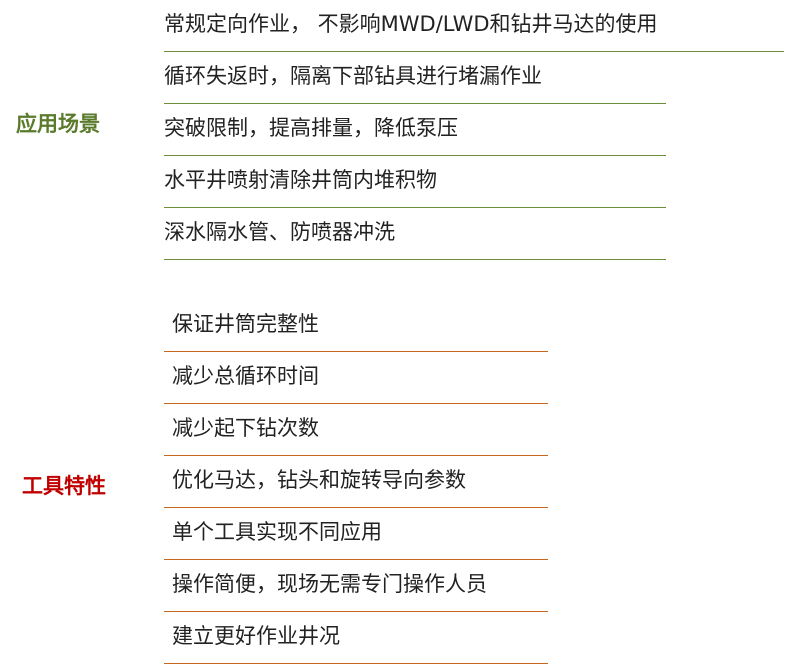 The width and height of the screenshot is (785, 664). I want to click on list-item: 操作简便，现场无需专门操作人员, so click(356, 586).